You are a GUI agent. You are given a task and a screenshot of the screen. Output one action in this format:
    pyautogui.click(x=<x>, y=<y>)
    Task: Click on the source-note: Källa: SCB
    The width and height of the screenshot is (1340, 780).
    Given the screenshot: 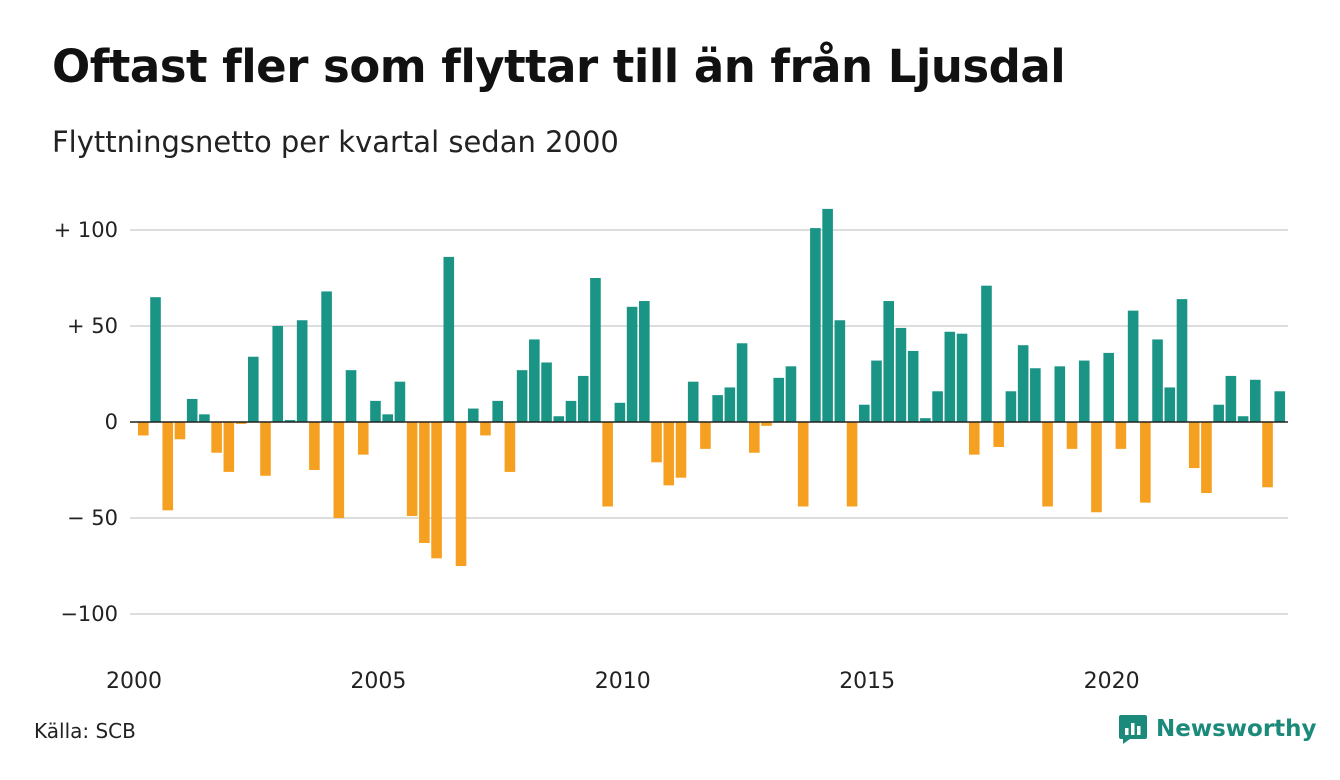 What is the action you would take?
    pyautogui.click(x=85, y=731)
    